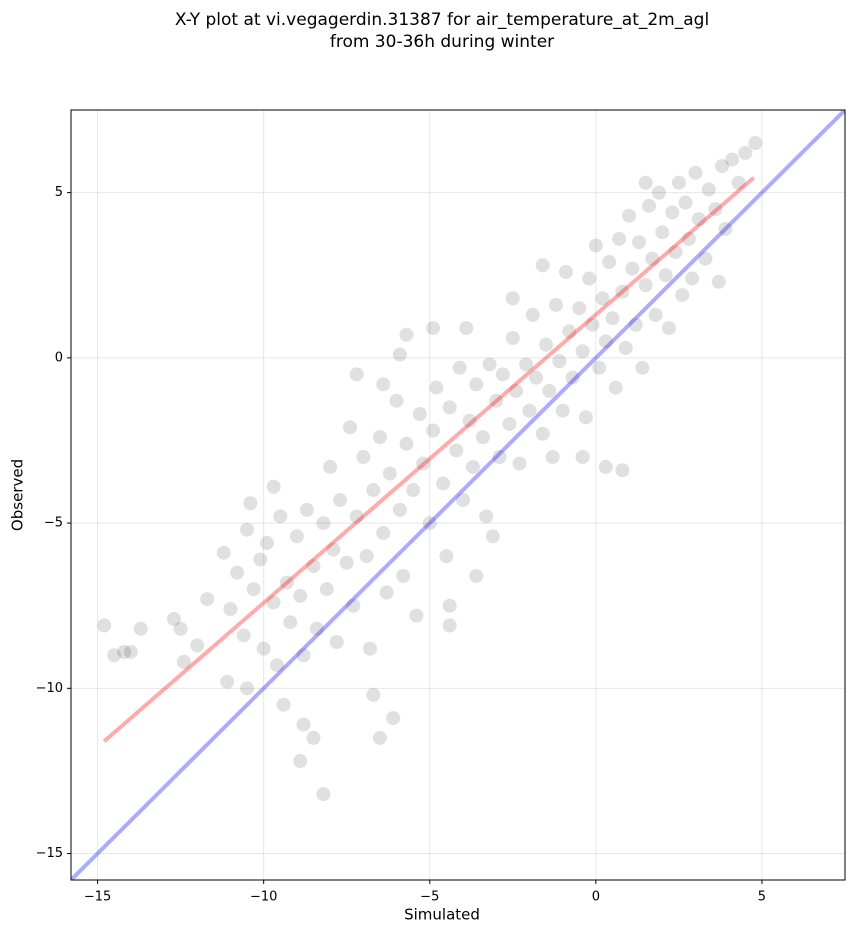  I want to click on x-tick-label: −5, so click(429, 897).